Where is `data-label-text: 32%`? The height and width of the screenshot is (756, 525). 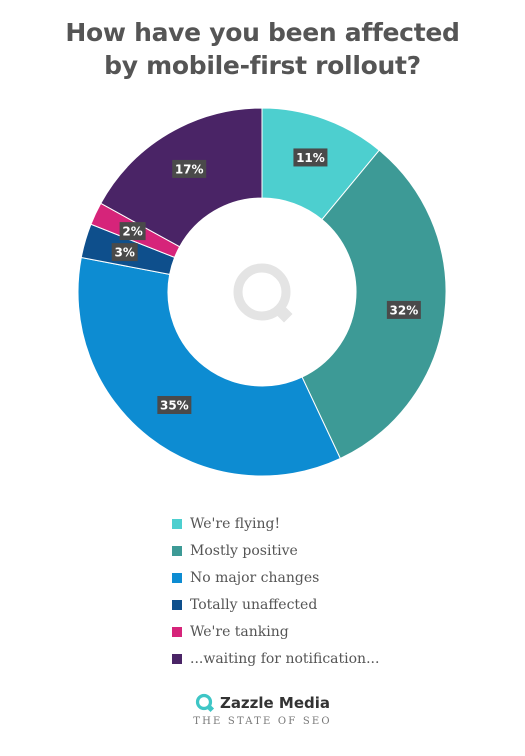 data-label-text: 32% is located at coordinates (404, 310).